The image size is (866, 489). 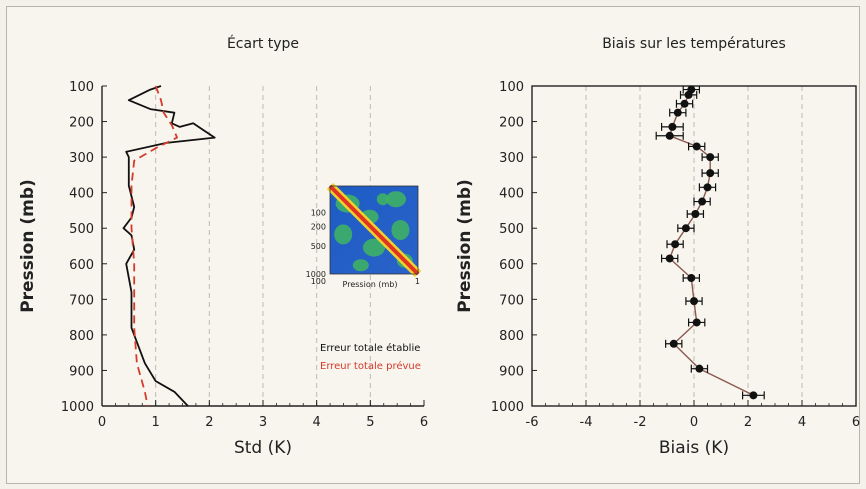 I want to click on chart2-ytick-label: 800, so click(x=511, y=336).